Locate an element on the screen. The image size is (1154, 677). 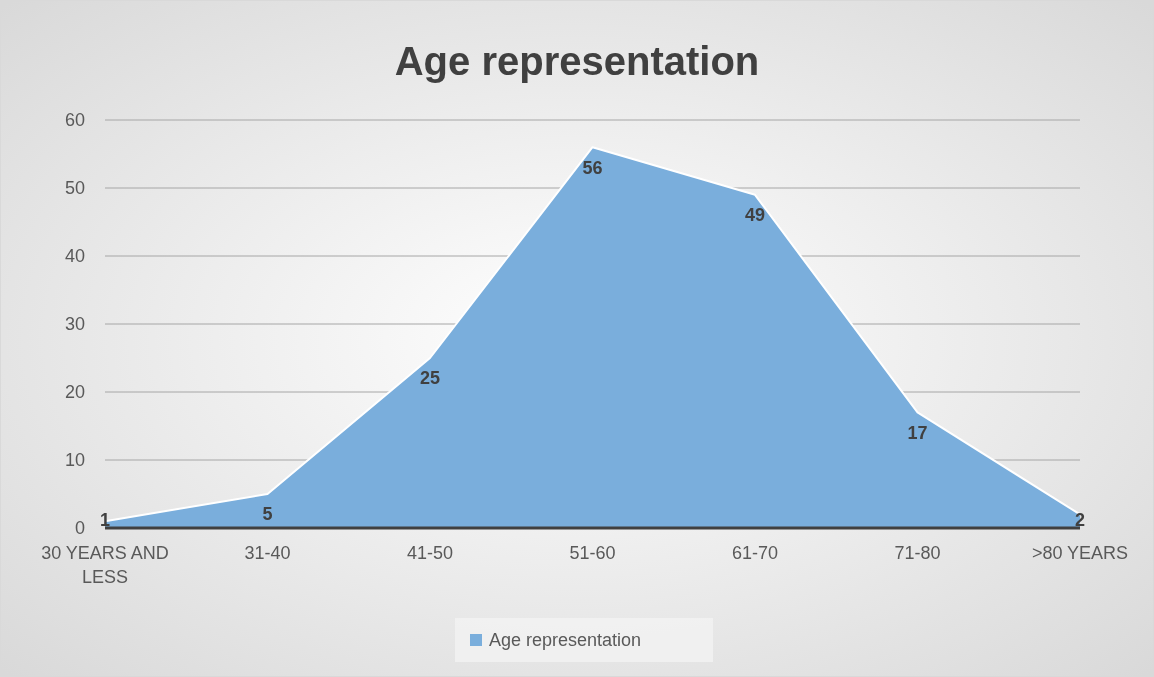
legend-label: Age representation is located at coordinates (565, 640).